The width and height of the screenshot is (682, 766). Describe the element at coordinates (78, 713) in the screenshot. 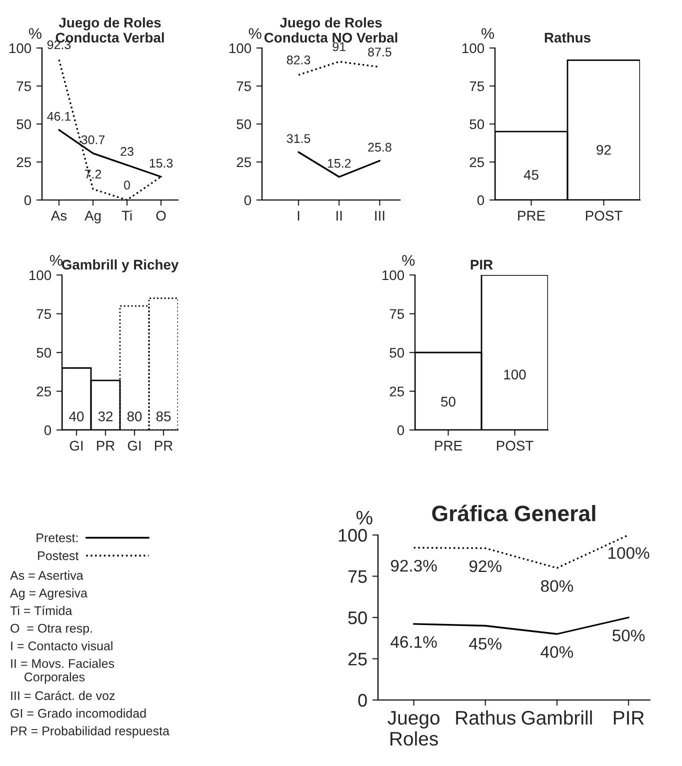

I see `text: GI = Grado incomodidad` at that location.